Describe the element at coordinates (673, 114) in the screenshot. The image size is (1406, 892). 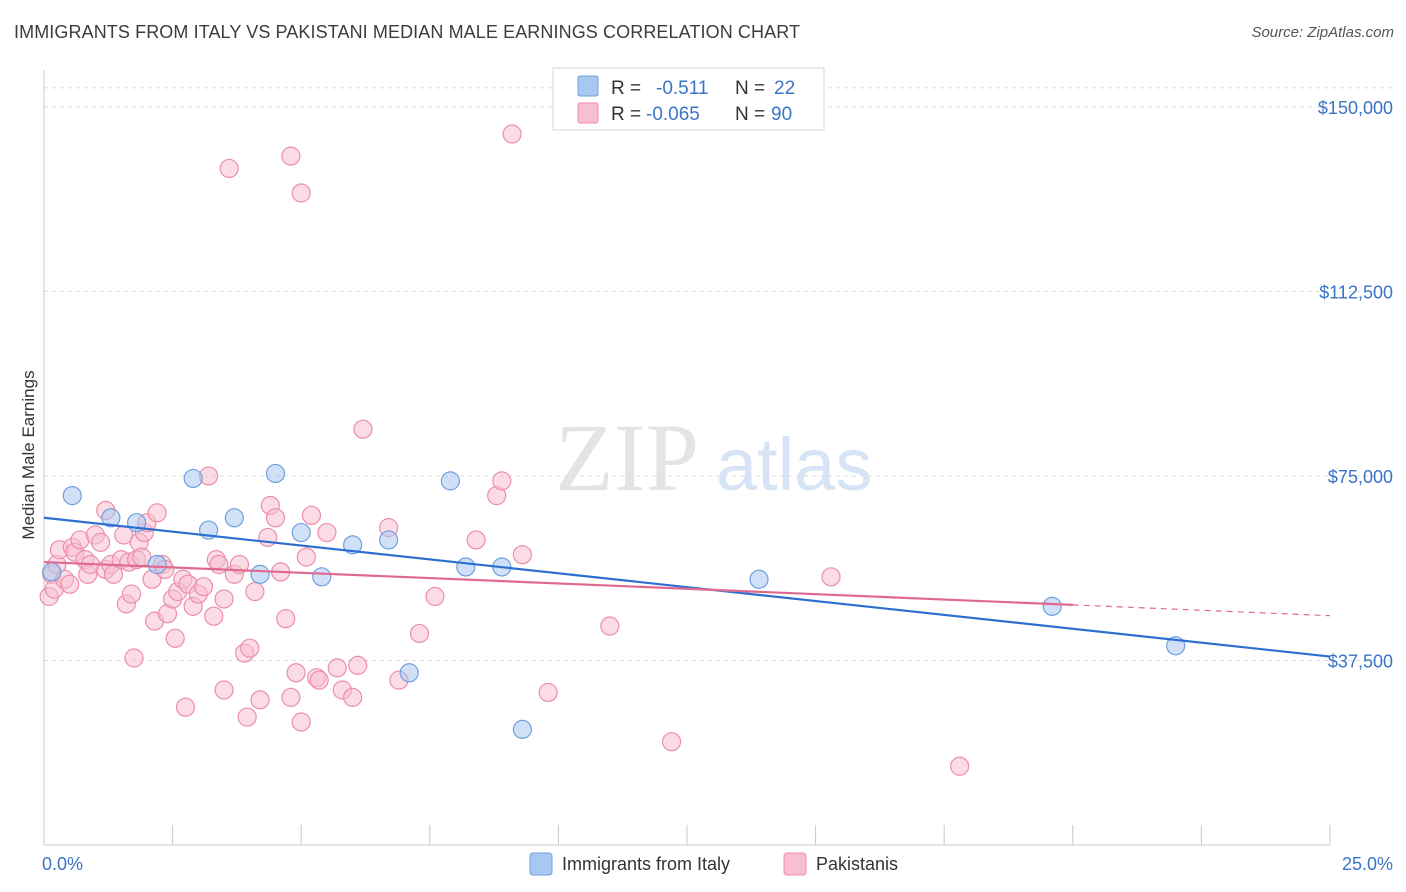
I see `legend-r-value-pakistanis: -0.065` at that location.